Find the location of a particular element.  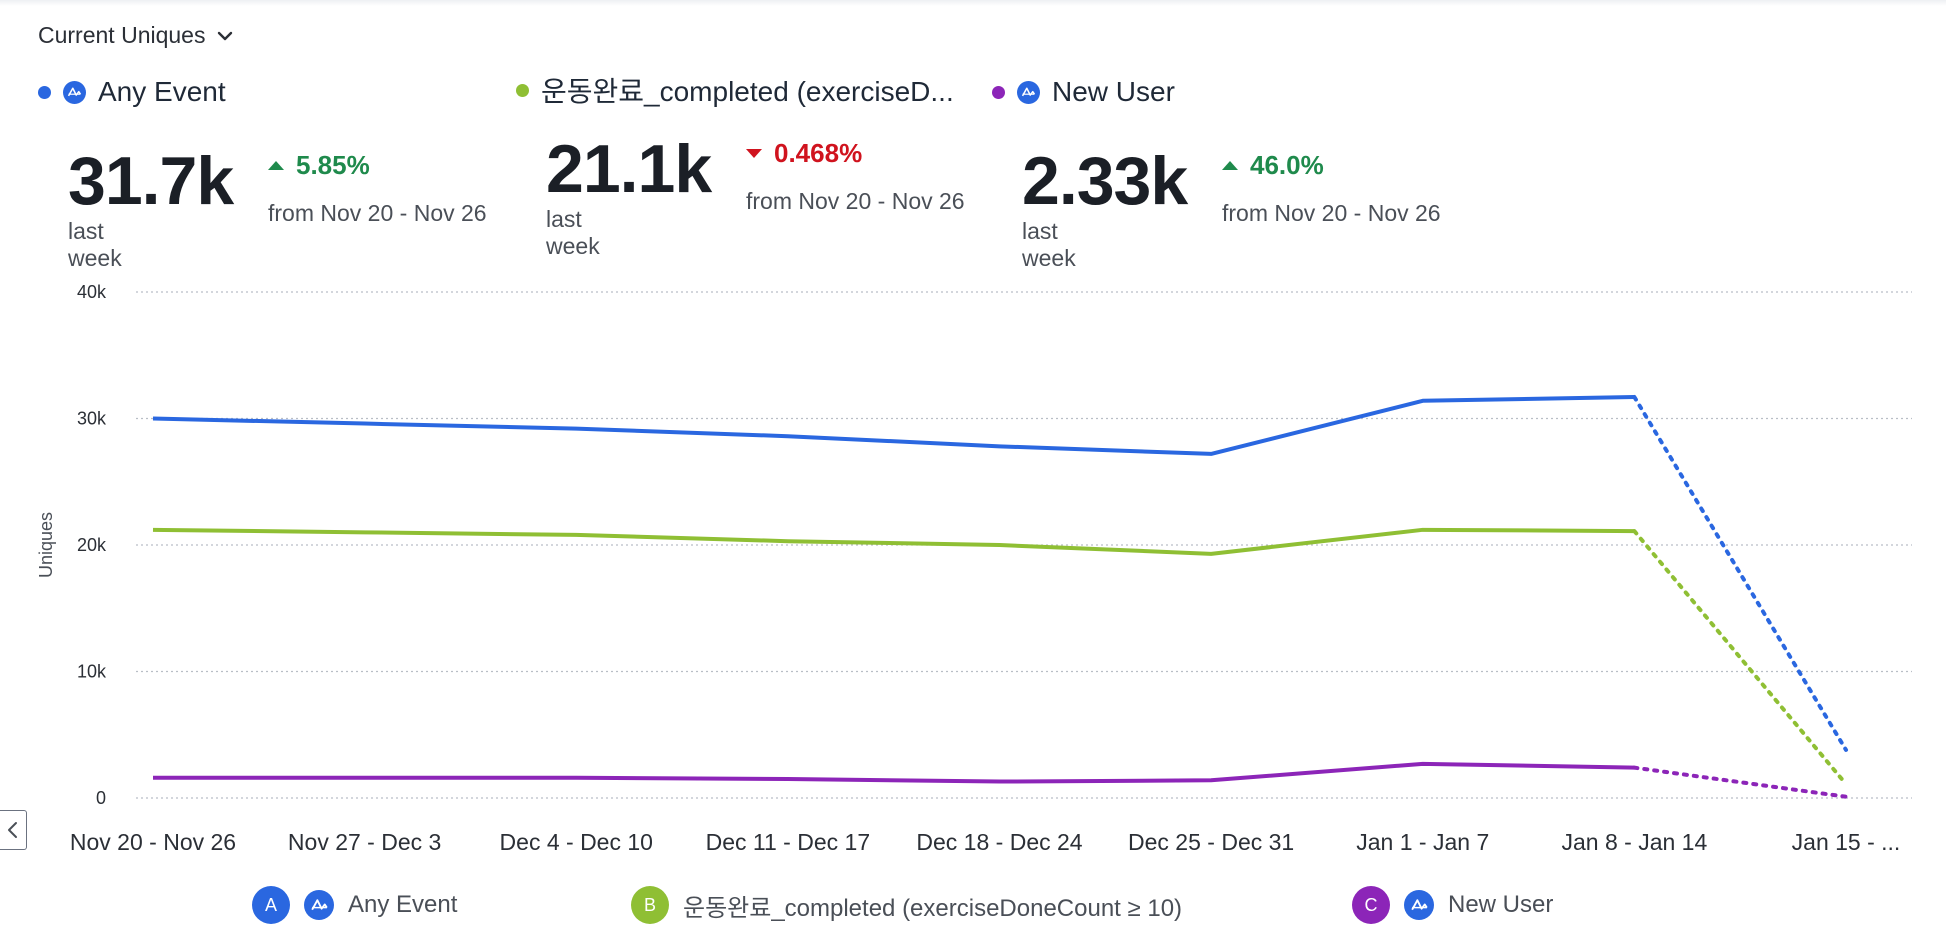

arrow-down-icon is located at coordinates (754, 153).